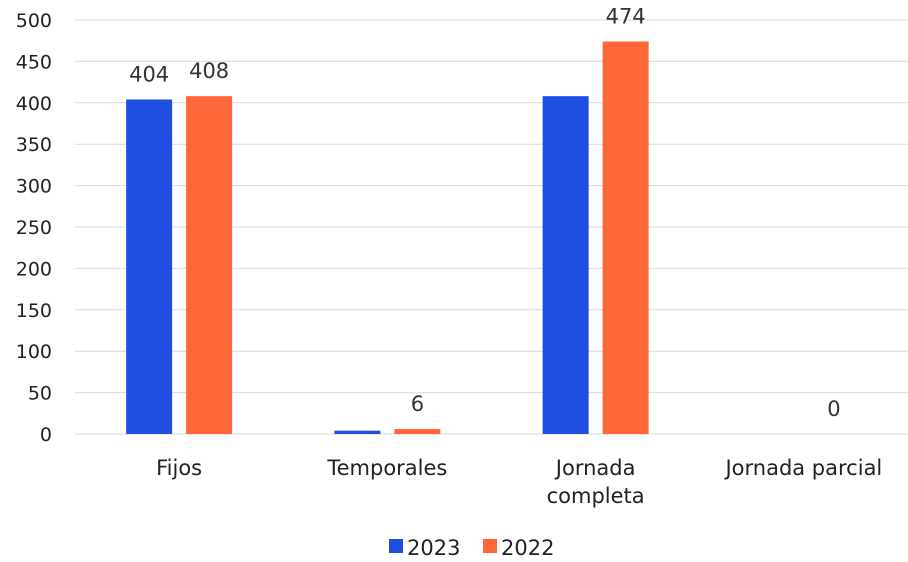  I want to click on y-tick-label: 50, so click(40, 394).